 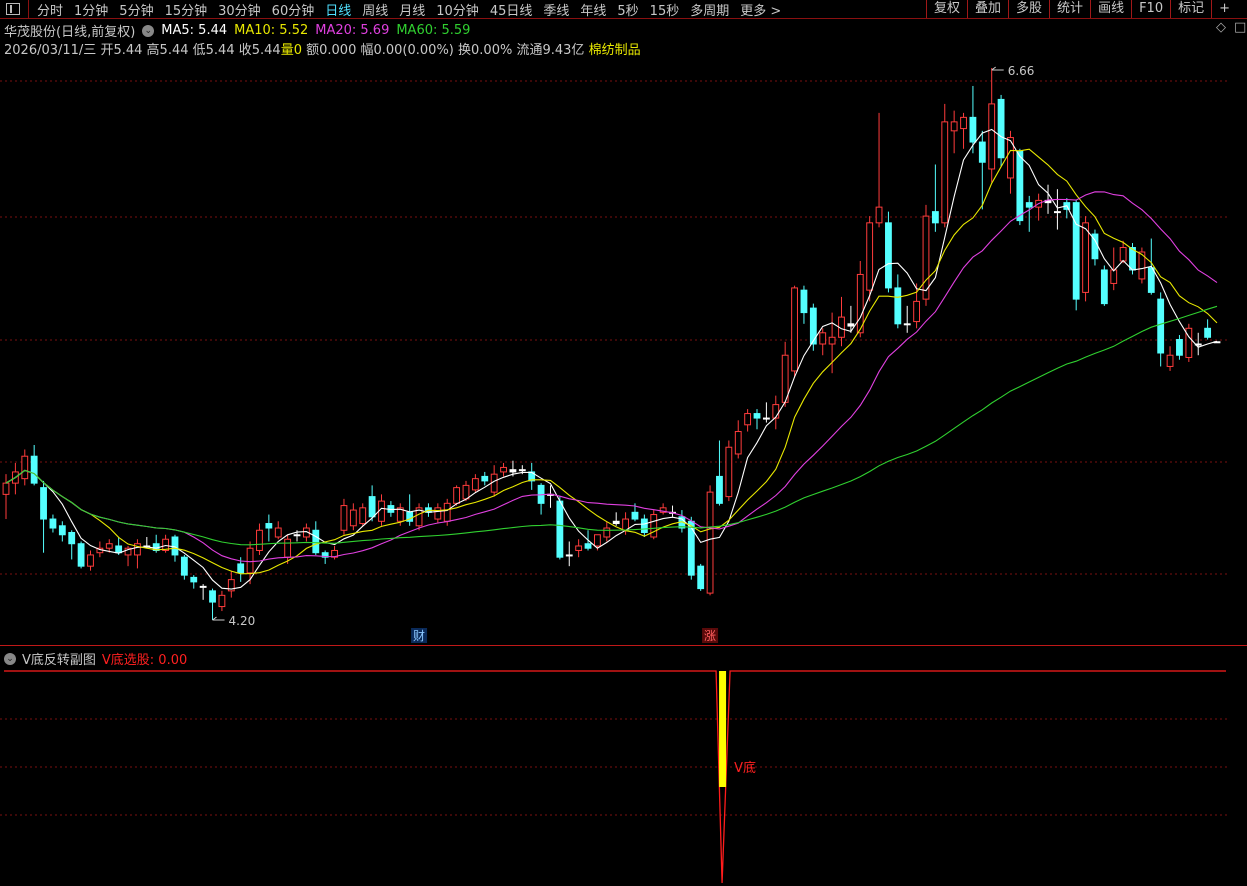 I want to click on diamond-icon: ◇, so click(x=1221, y=27).